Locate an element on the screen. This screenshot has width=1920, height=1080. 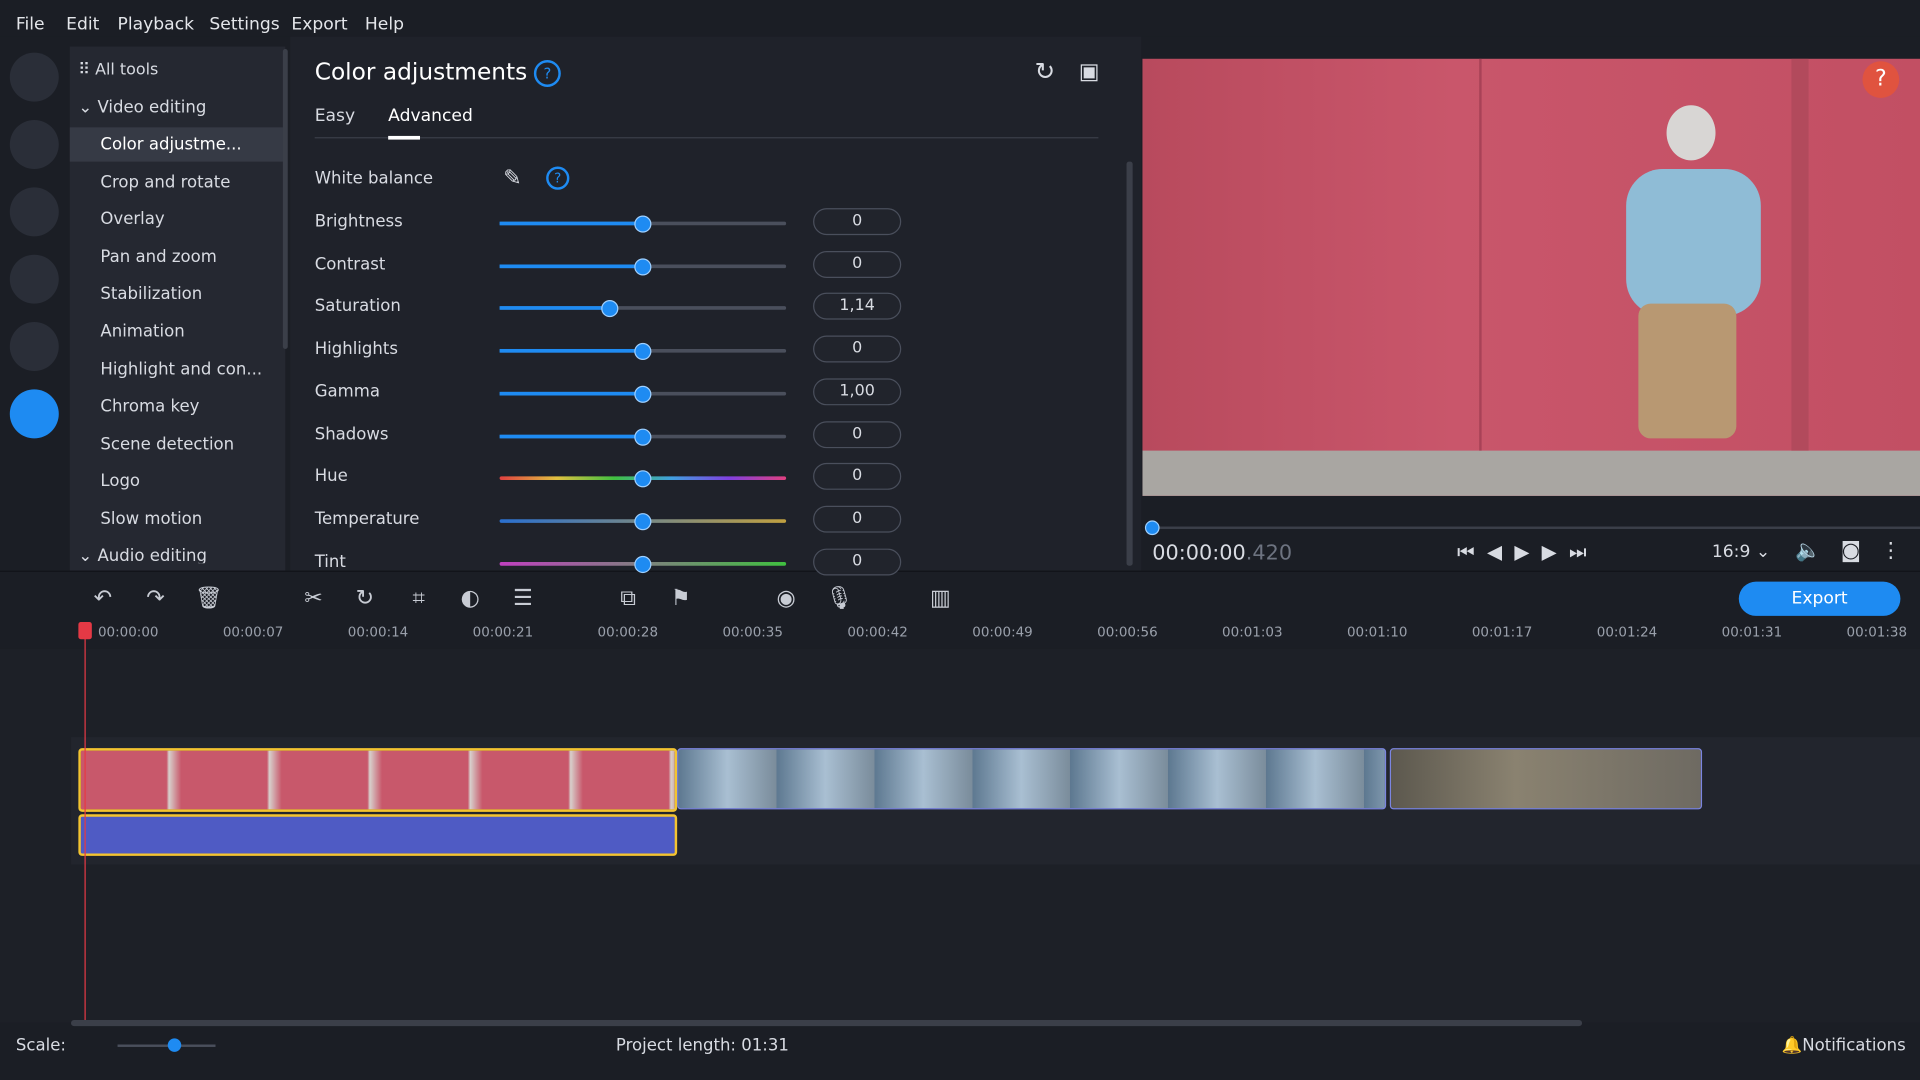
slider-track is located at coordinates (643, 308).